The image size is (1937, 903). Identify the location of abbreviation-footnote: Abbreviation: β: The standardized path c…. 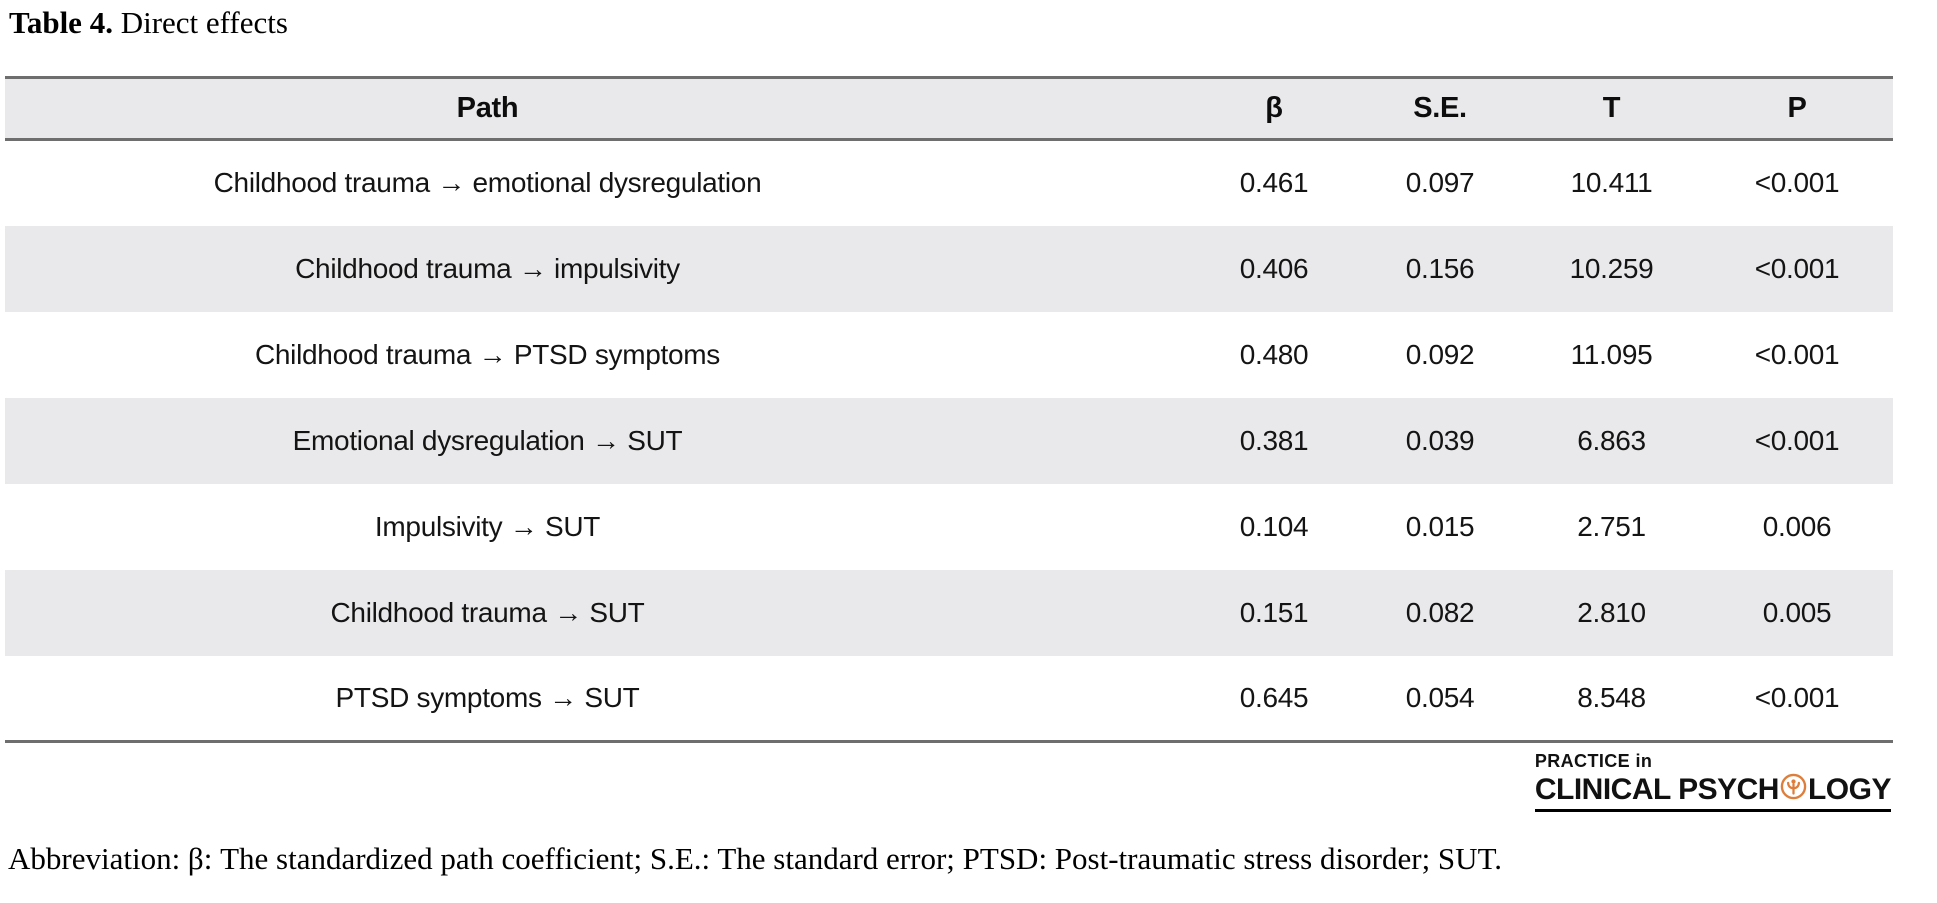
(755, 858).